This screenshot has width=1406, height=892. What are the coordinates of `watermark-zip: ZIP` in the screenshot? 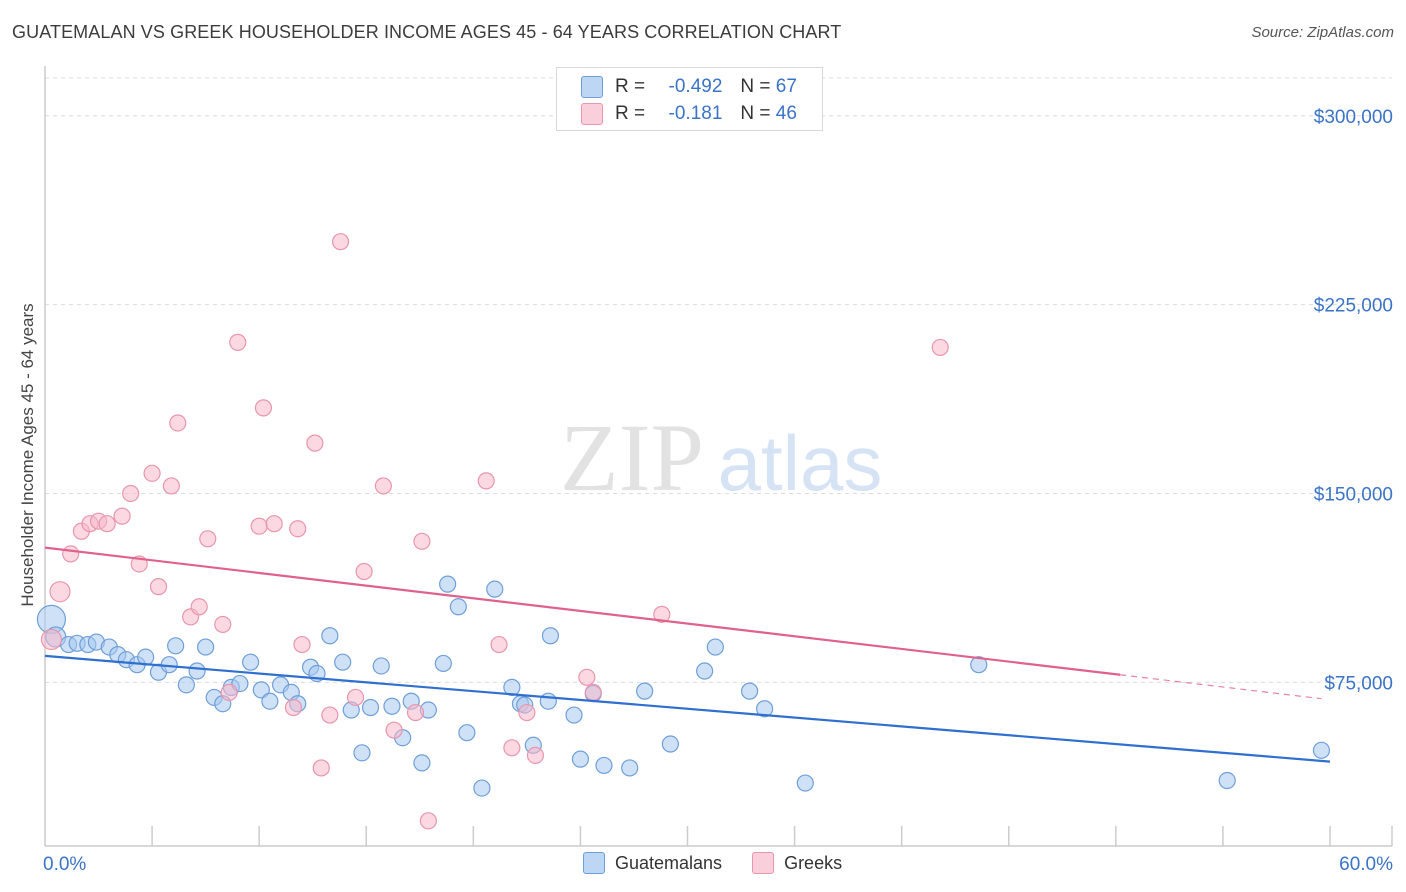 It's located at (632, 457).